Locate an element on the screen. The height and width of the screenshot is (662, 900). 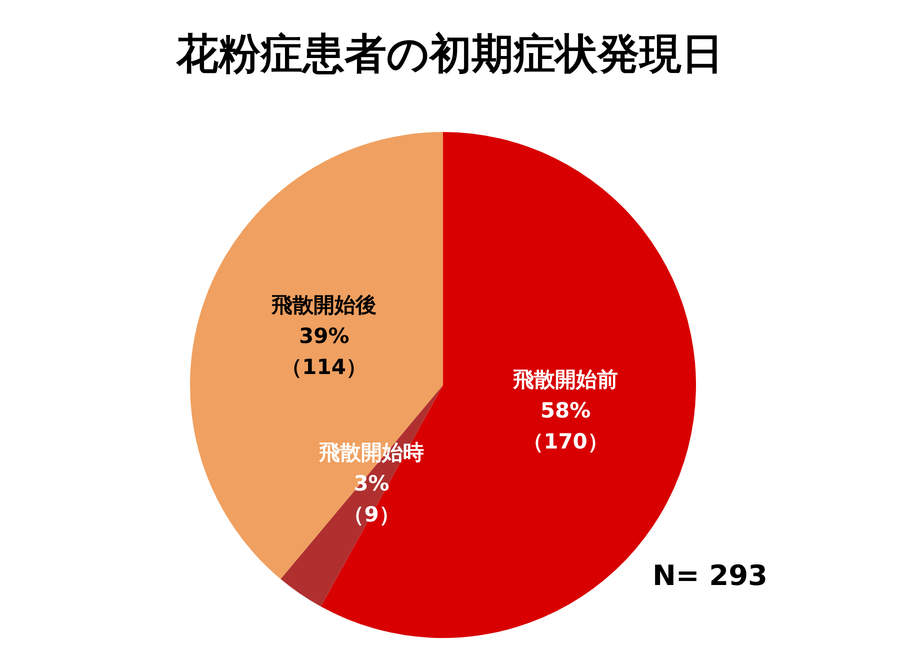
pie-slice is located at coordinates (361, 496).